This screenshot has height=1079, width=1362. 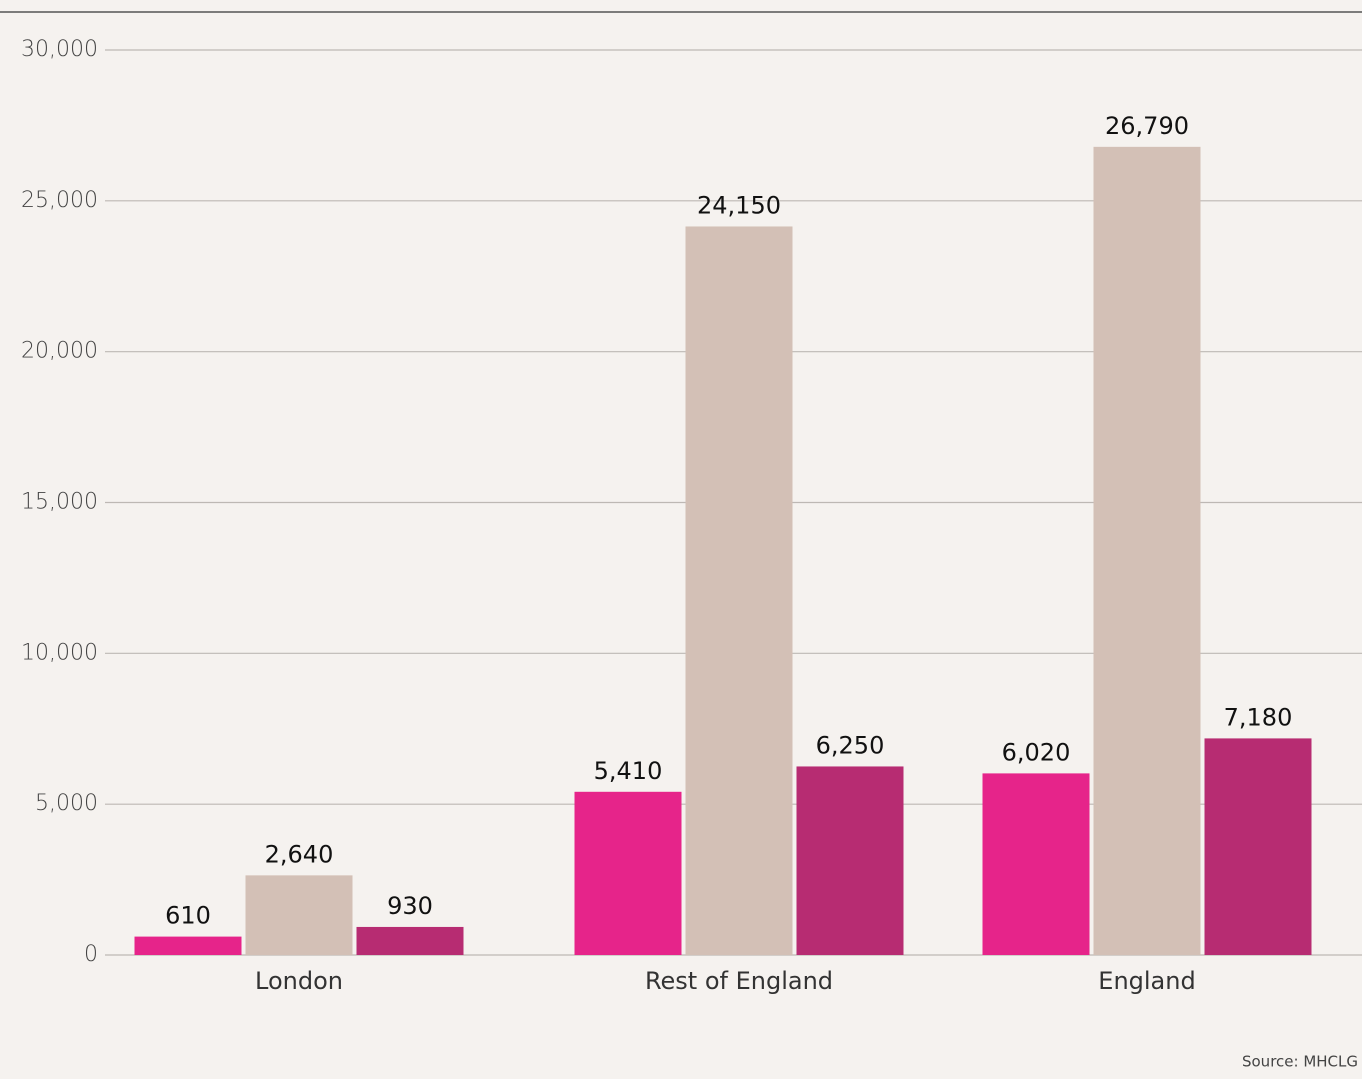 I want to click on value-label: 26,790, so click(x=1147, y=126).